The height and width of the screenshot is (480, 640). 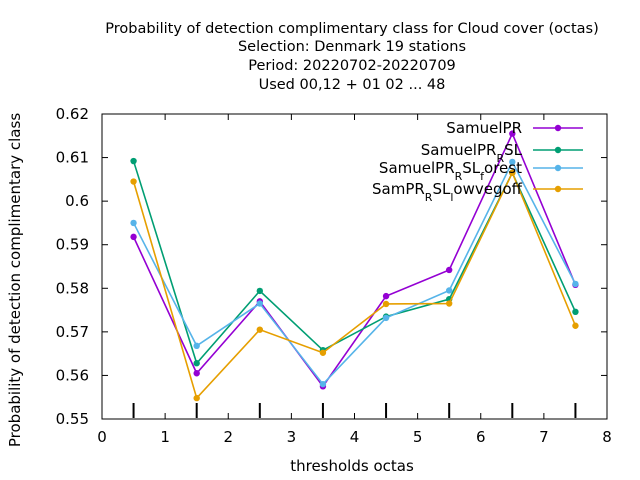 What do you see at coordinates (72, 266) in the screenshot?
I see `y-tick-labels: 0.55 0.56 0.57 0.58 0.59 0.6 0.61 0.62` at bounding box center [72, 266].